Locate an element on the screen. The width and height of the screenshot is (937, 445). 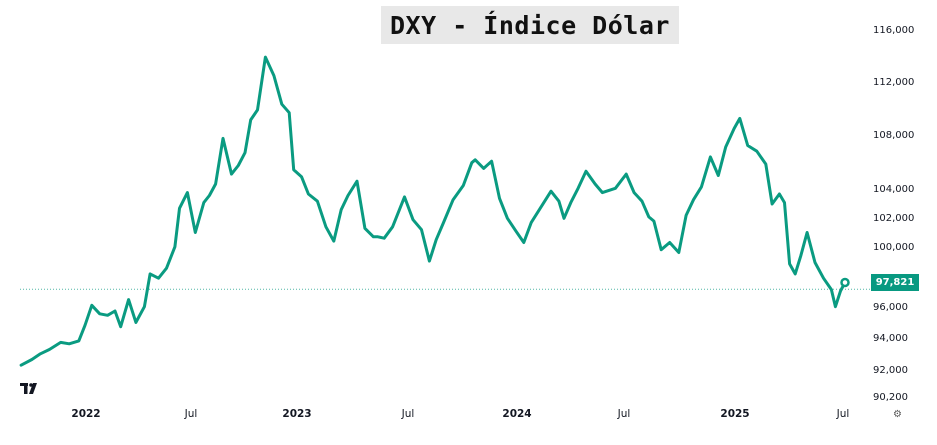
x-tick-label: 2022 is located at coordinates (86, 414).